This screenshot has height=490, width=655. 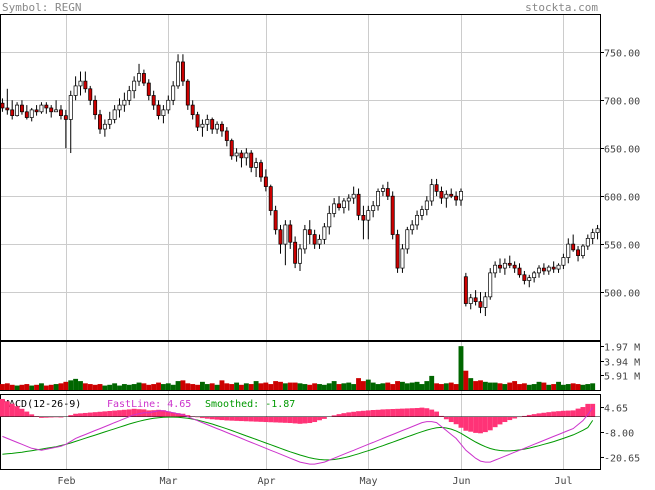 What do you see at coordinates (616, 409) in the screenshot?
I see `macd-tick-label: 4.65` at bounding box center [616, 409].